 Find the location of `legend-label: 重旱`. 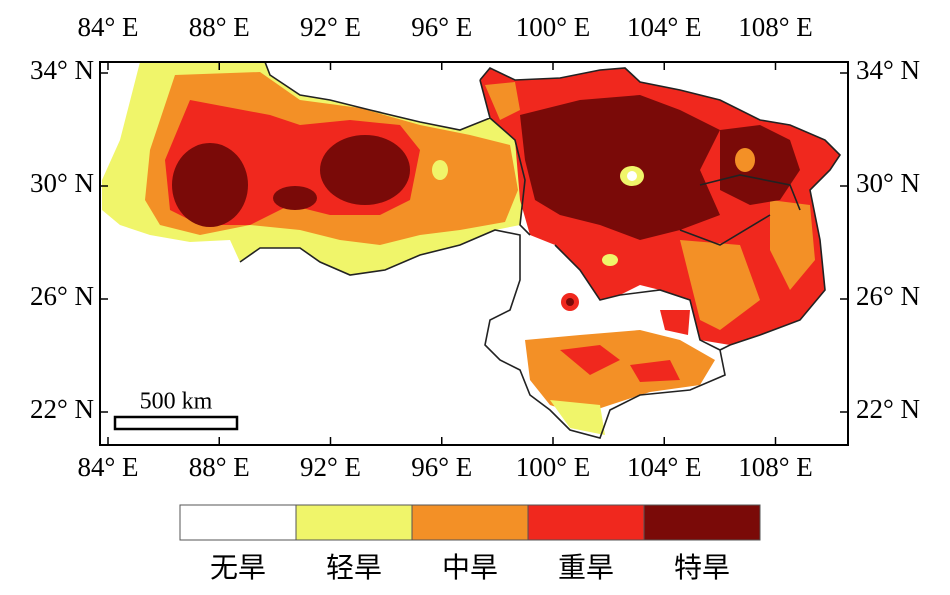

legend-label: 重旱 is located at coordinates (586, 567).